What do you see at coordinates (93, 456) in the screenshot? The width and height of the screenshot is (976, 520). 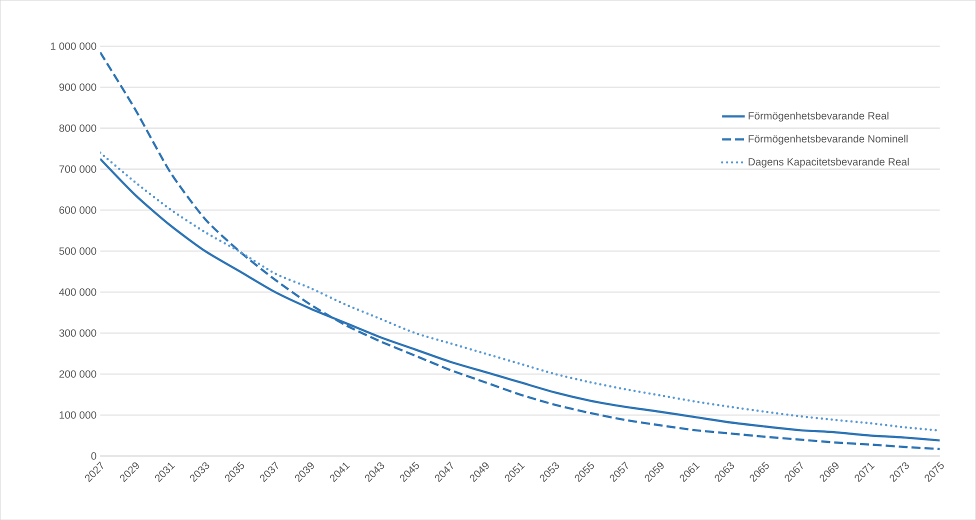 I see `y-tick-label: 0` at bounding box center [93, 456].